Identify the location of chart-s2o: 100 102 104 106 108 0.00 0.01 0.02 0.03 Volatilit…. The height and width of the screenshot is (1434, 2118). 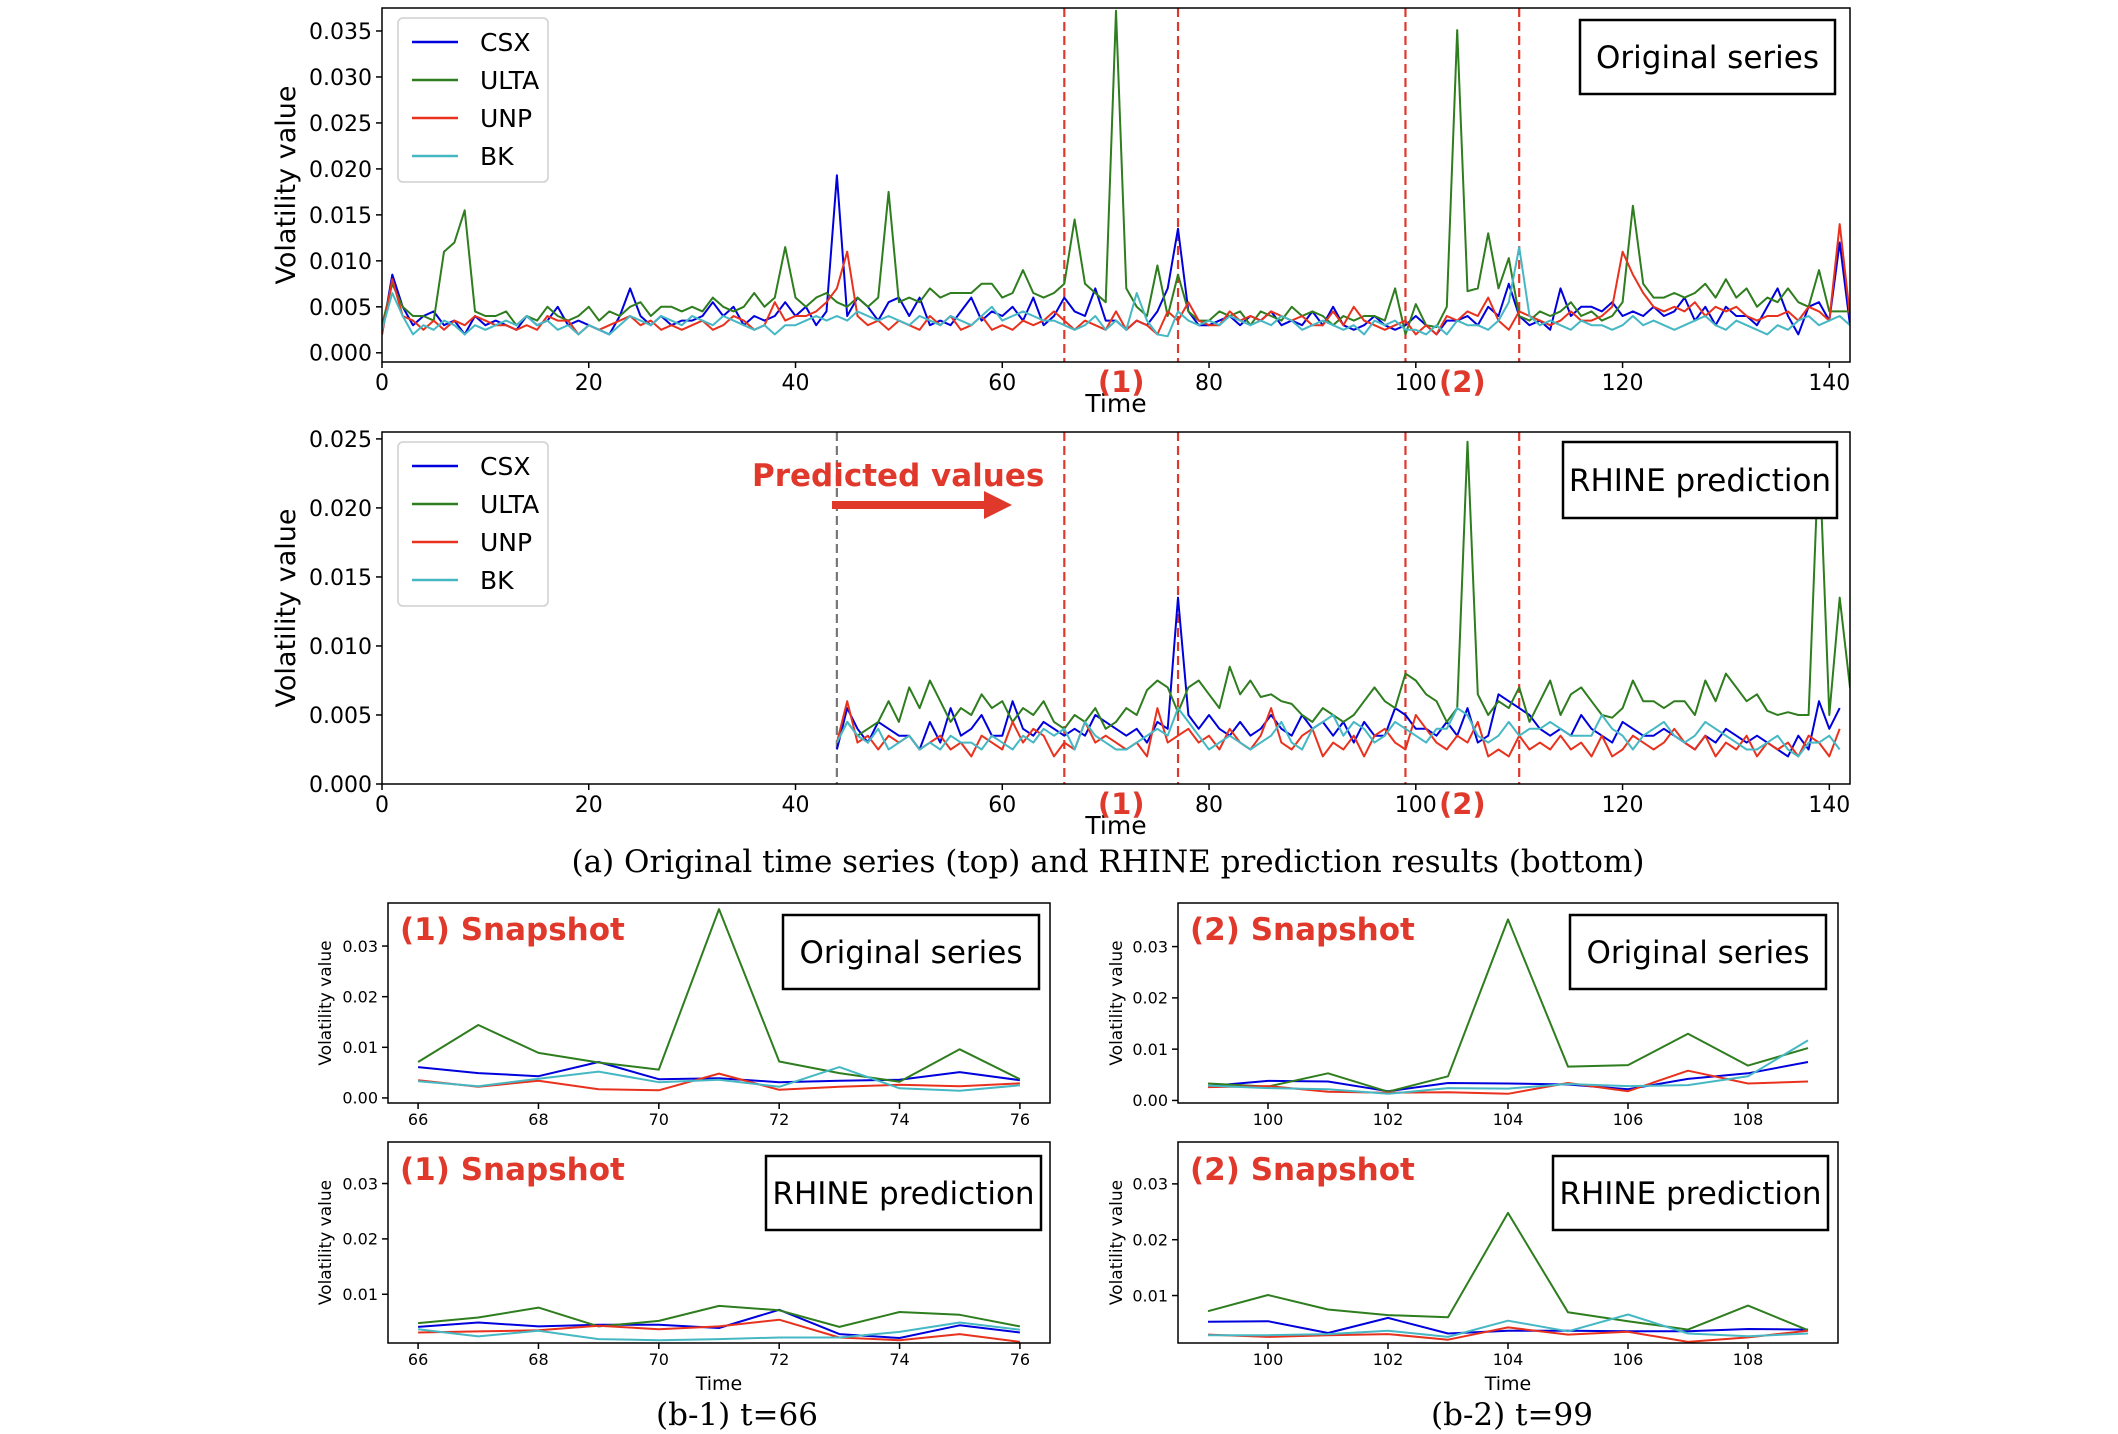
(1473, 1015).